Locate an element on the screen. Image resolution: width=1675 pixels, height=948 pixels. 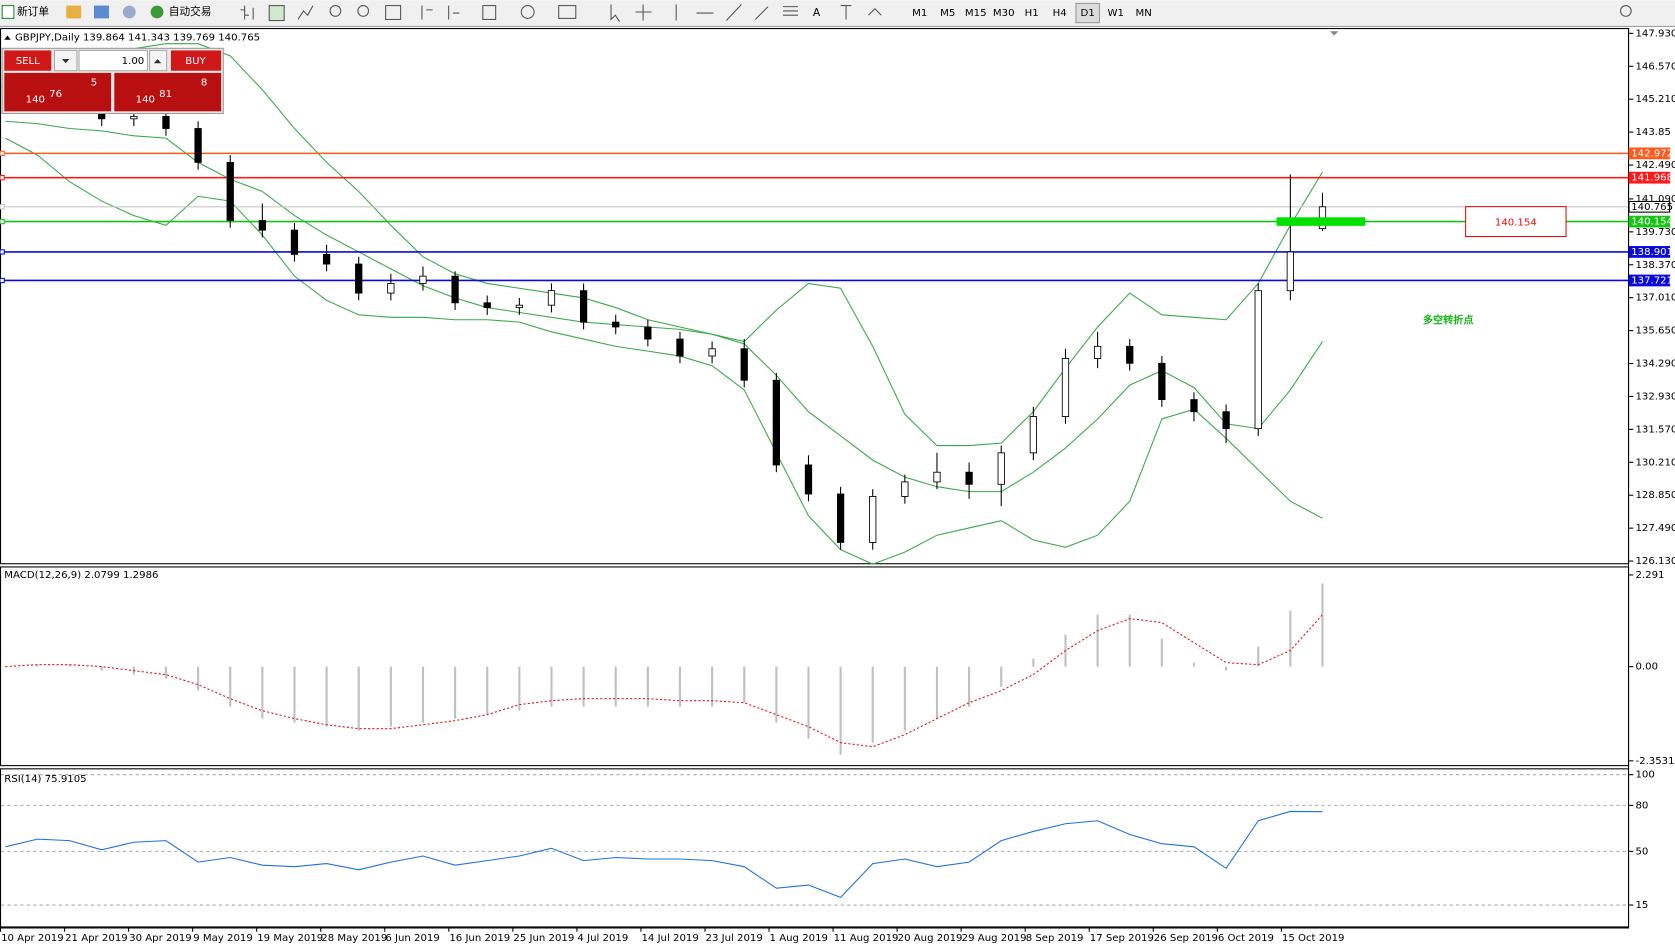
y-tick-label: 138.370 is located at coordinates (1655, 265).